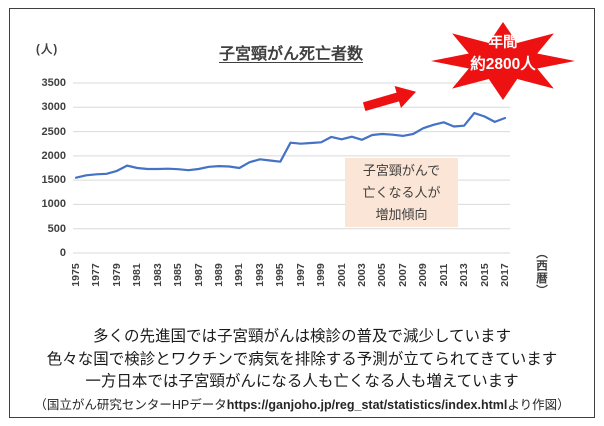  I want to click on y-tick-label: 500, so click(56, 228).